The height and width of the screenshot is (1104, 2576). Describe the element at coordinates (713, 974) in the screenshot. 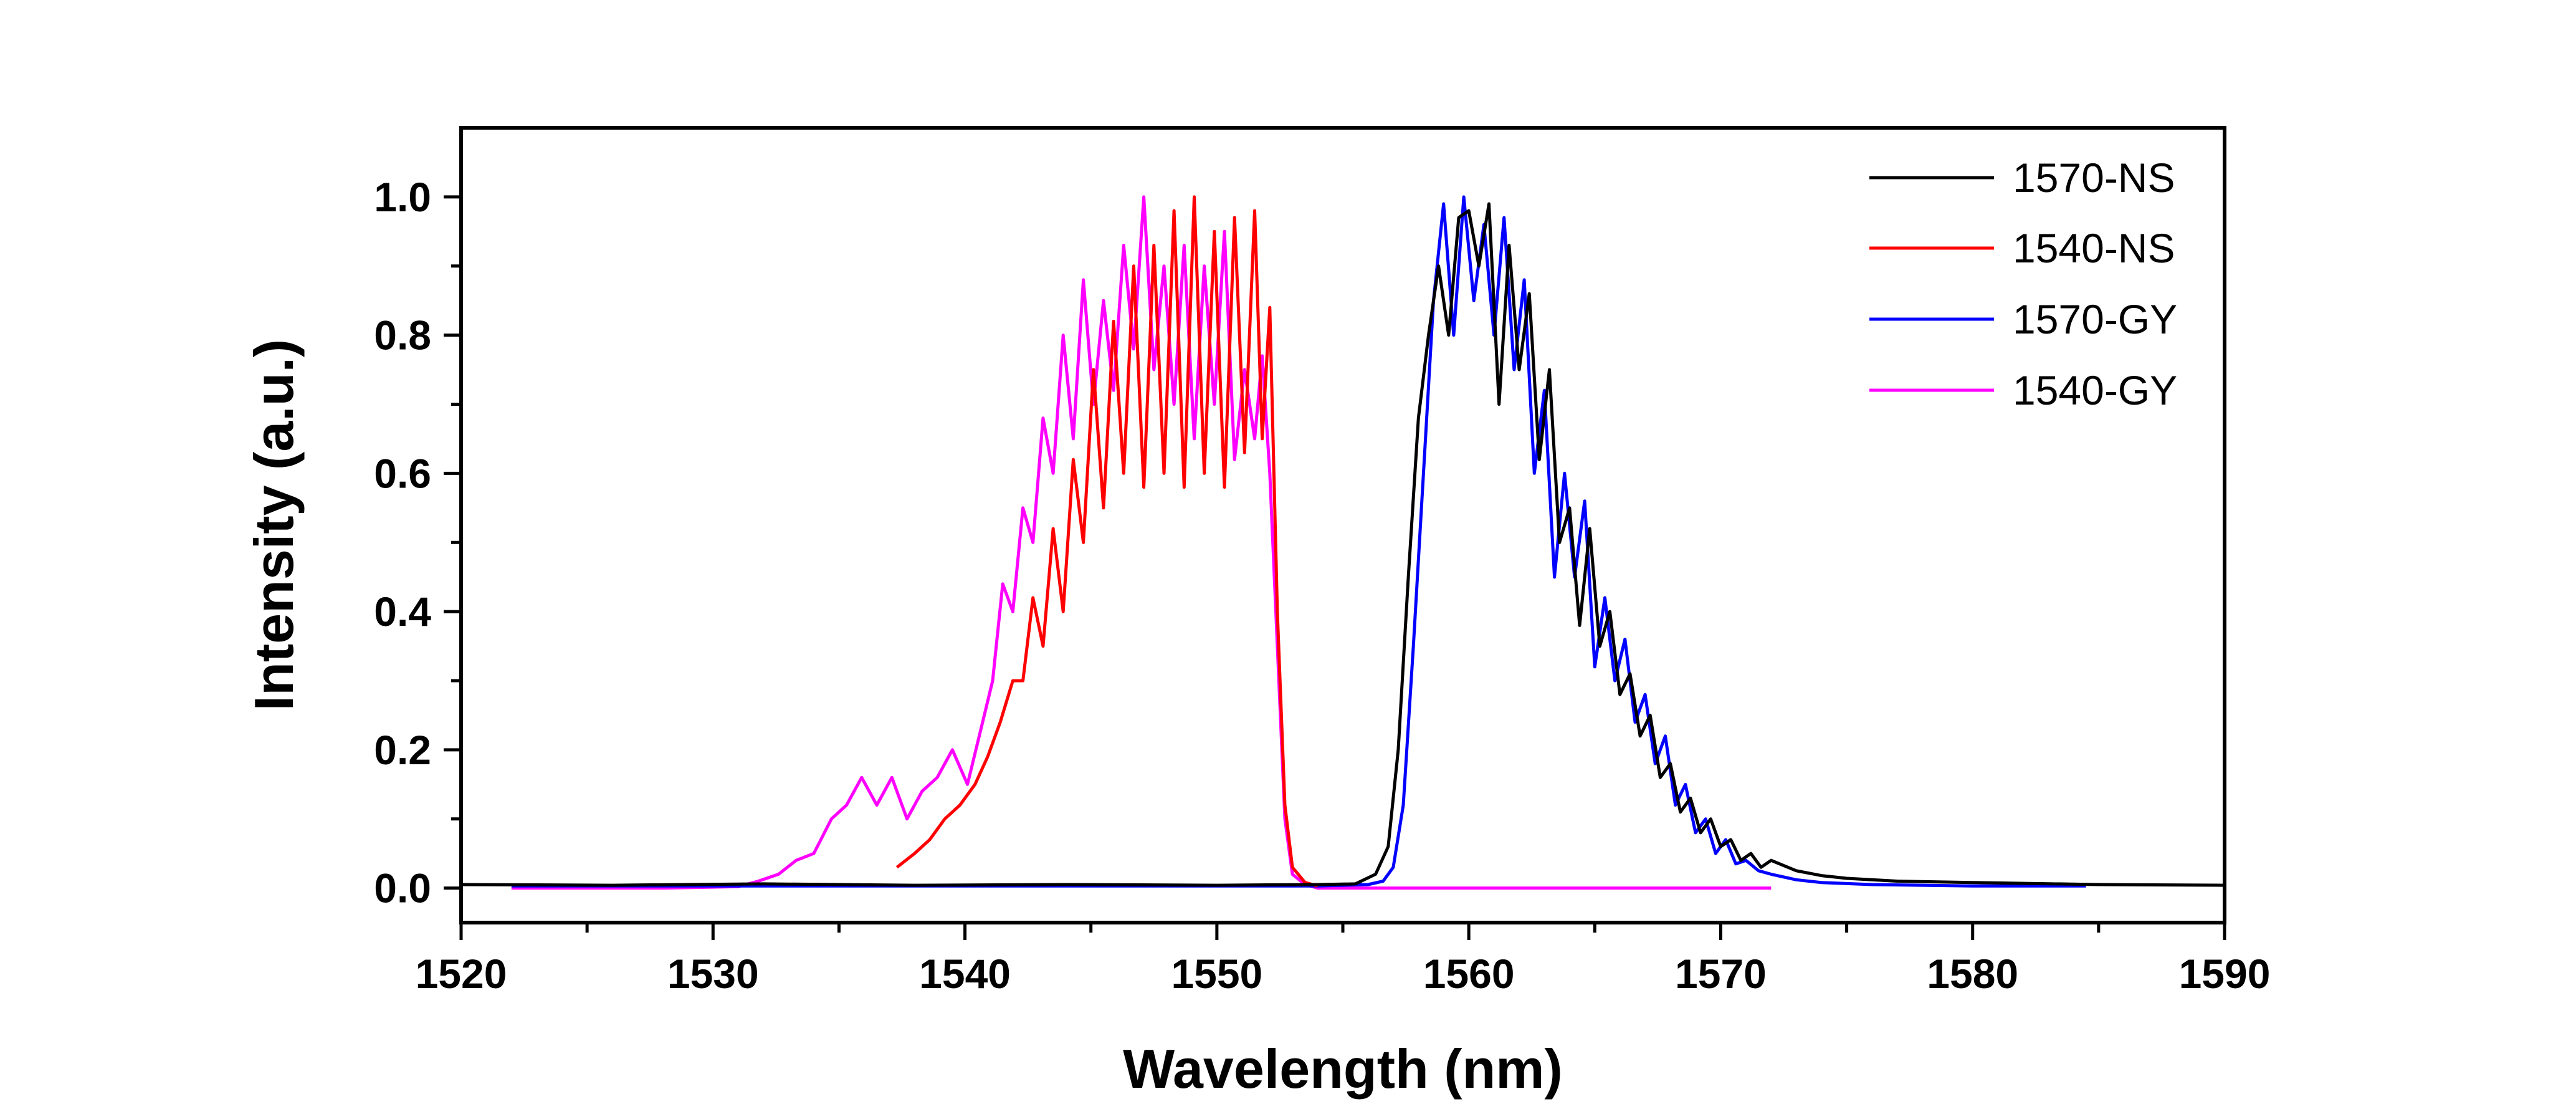

I see `x-tick-label: 1530` at that location.